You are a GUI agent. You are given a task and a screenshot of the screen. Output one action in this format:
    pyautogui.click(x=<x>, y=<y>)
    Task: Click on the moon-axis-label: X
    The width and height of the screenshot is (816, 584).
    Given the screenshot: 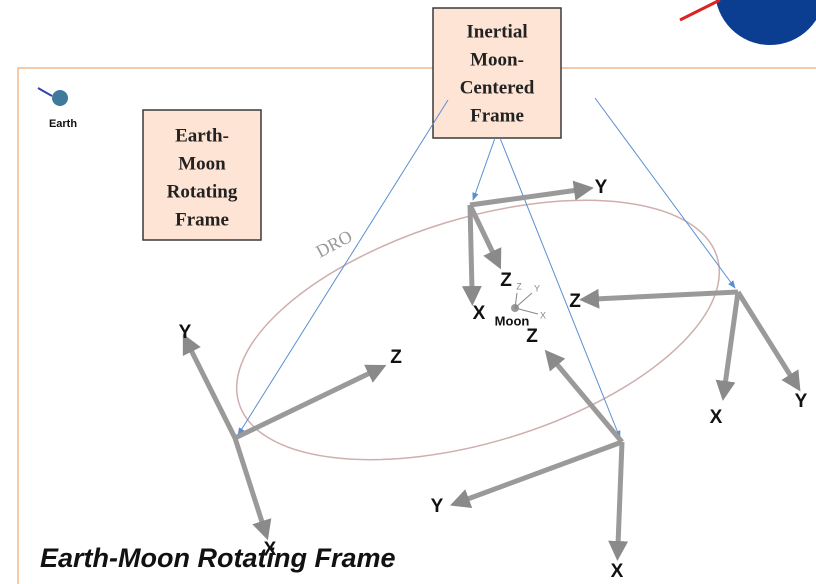 What is the action you would take?
    pyautogui.click(x=543, y=315)
    